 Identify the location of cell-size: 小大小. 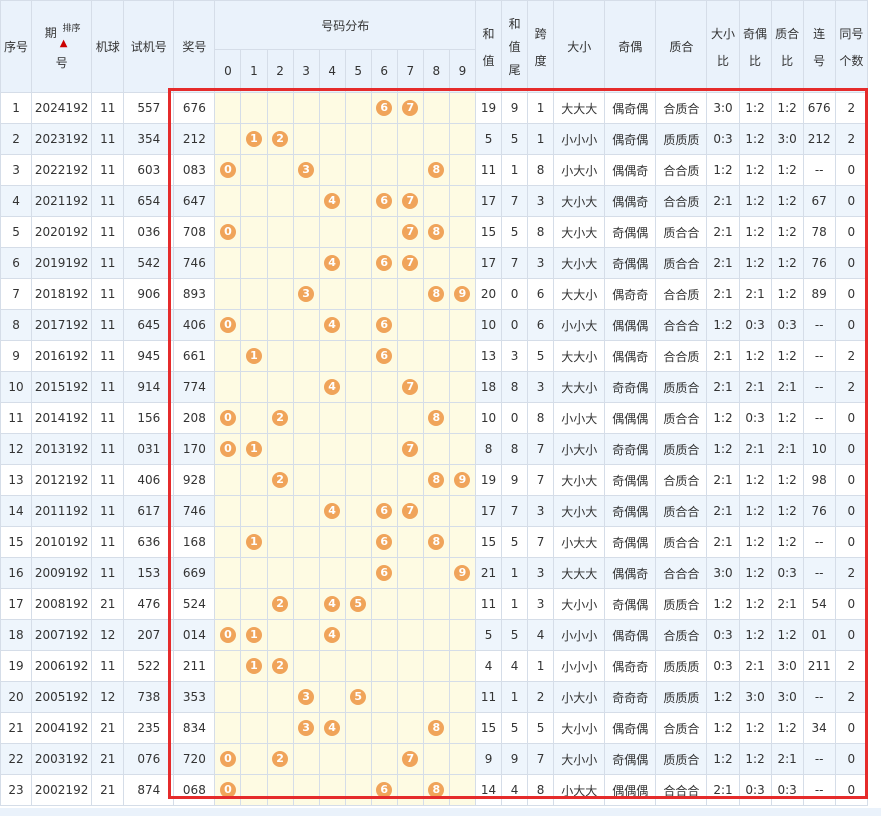
(579, 449).